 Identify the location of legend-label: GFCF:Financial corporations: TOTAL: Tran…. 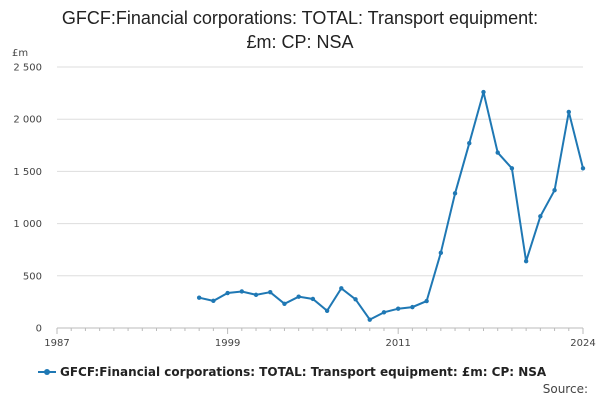
(303, 372).